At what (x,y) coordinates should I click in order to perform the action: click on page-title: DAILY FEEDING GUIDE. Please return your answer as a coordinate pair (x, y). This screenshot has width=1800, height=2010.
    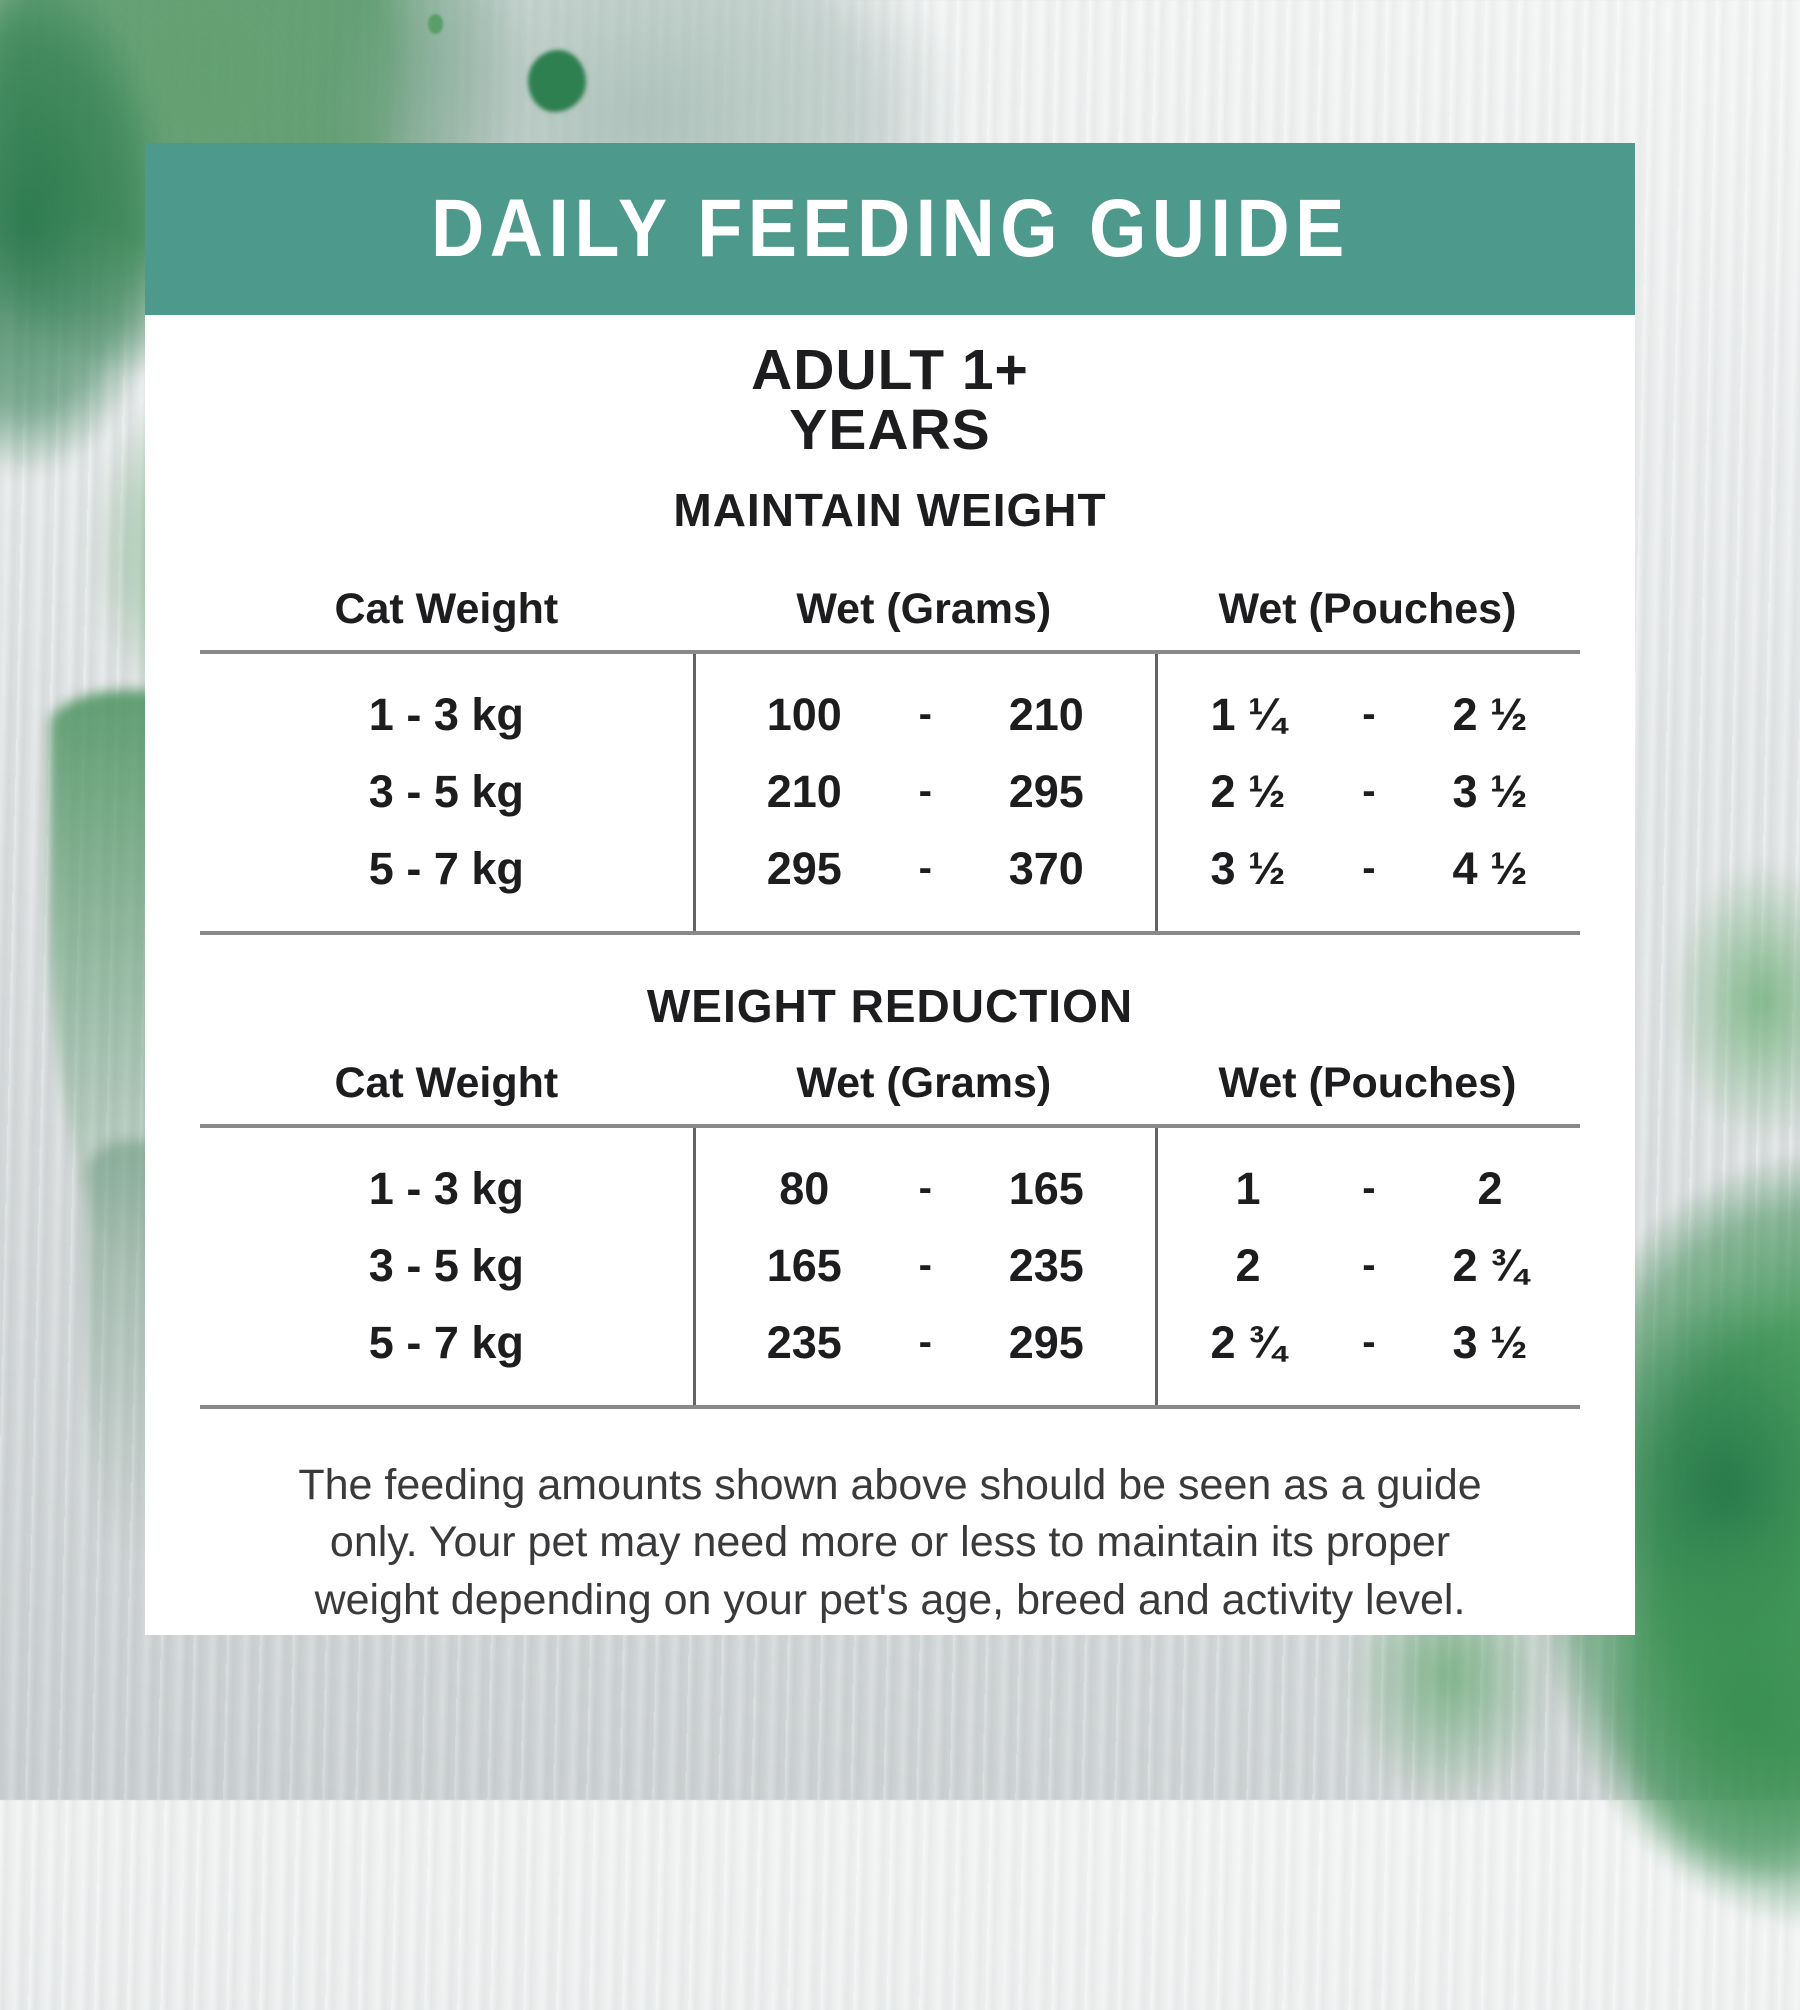
    Looking at the image, I should click on (890, 228).